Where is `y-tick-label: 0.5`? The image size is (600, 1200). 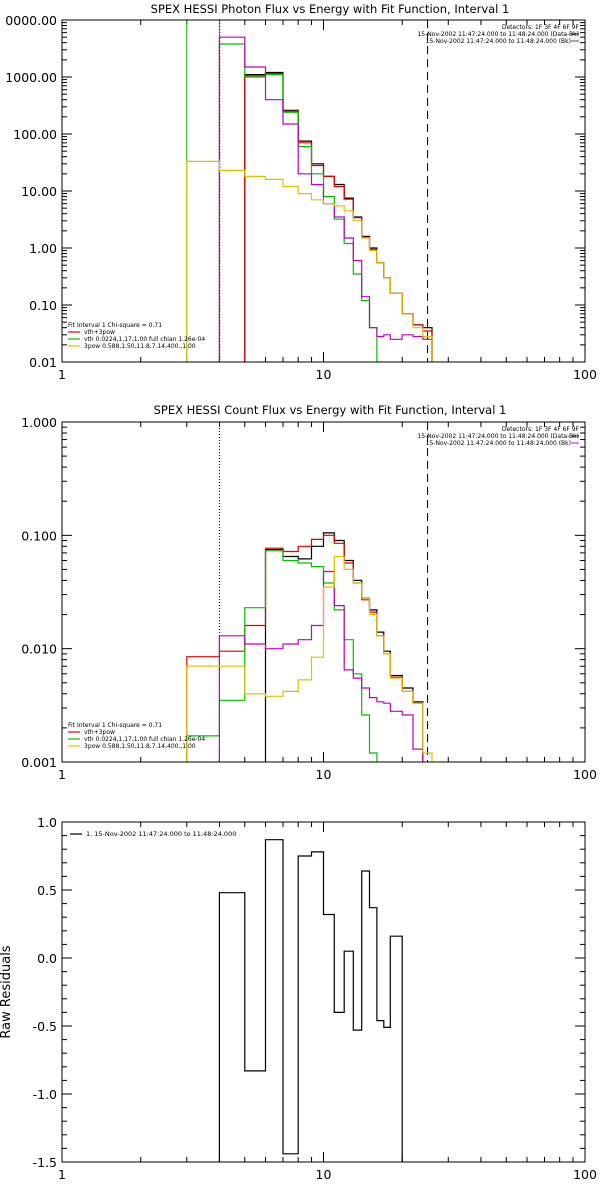
y-tick-label: 0.5 is located at coordinates (47, 890).